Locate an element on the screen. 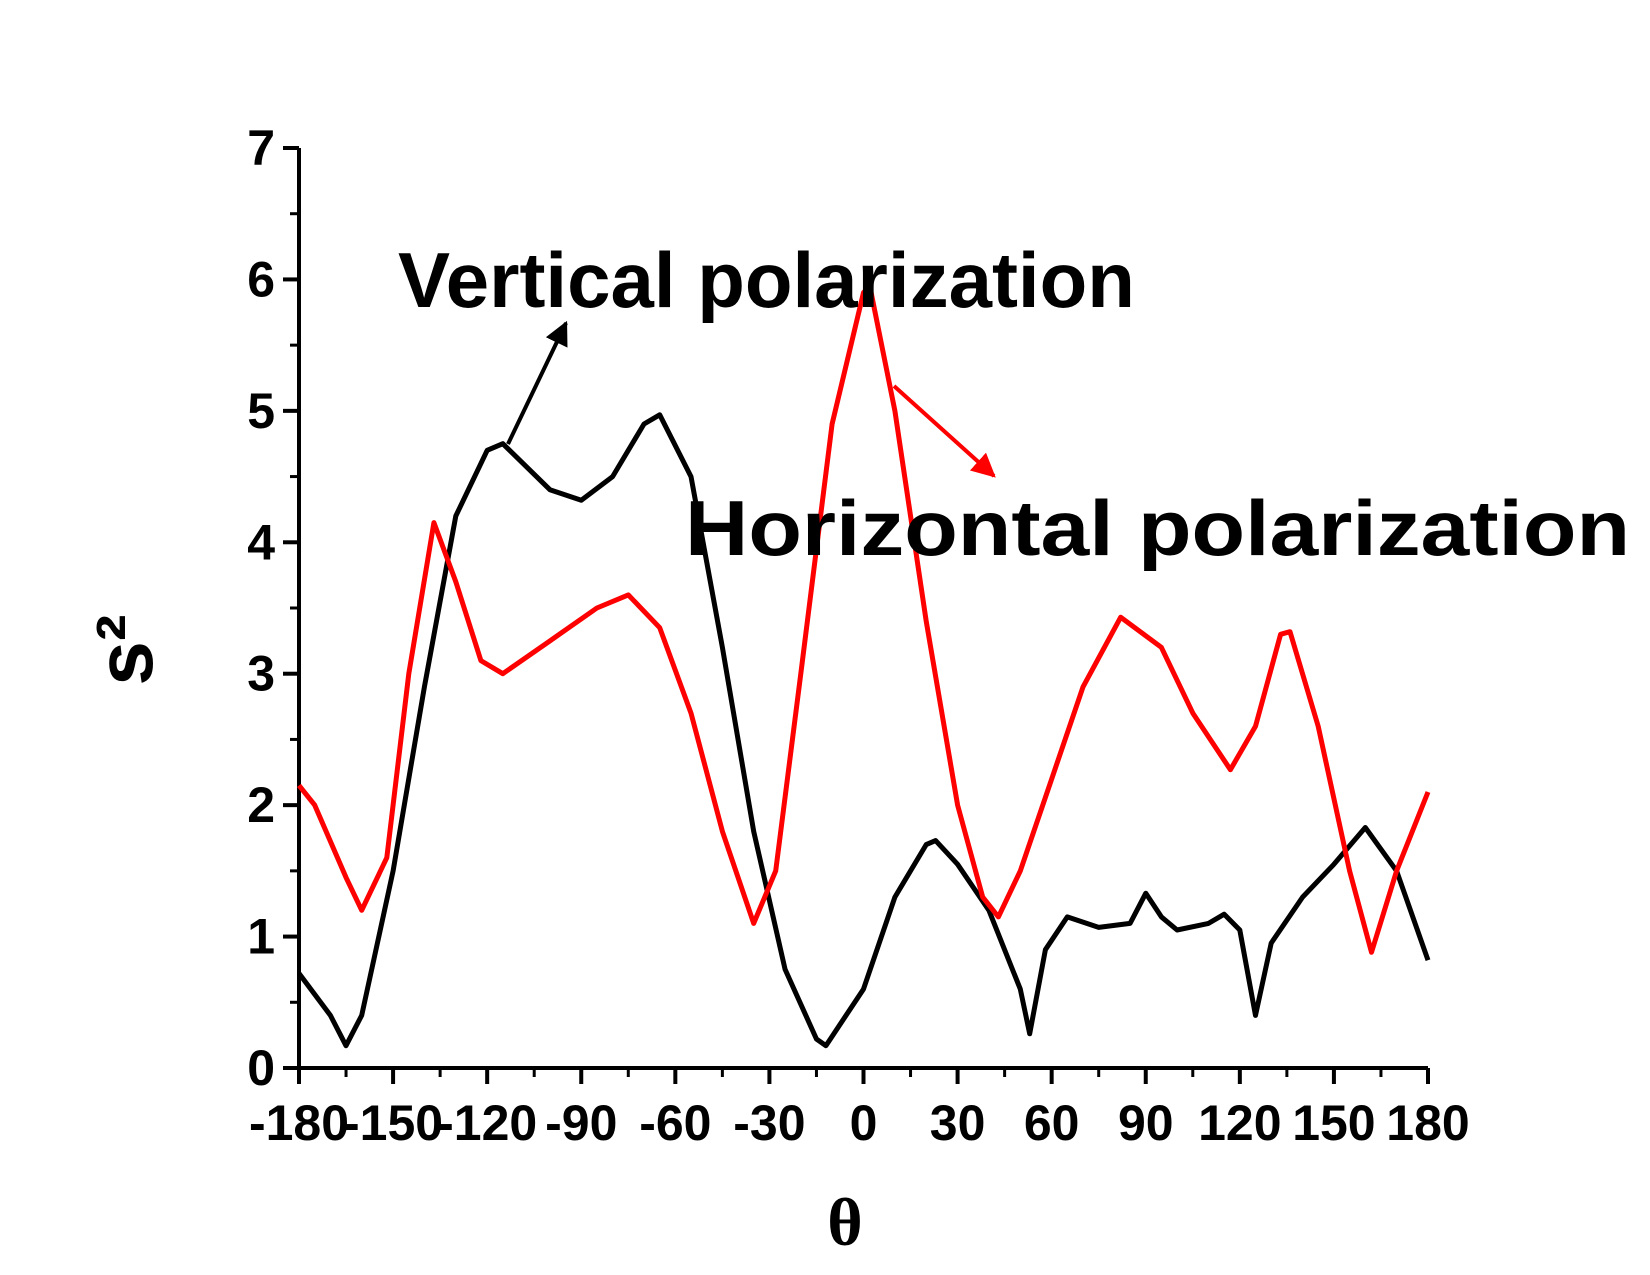 This screenshot has width=1650, height=1275. x-tick-label: 150 is located at coordinates (1333, 1123).